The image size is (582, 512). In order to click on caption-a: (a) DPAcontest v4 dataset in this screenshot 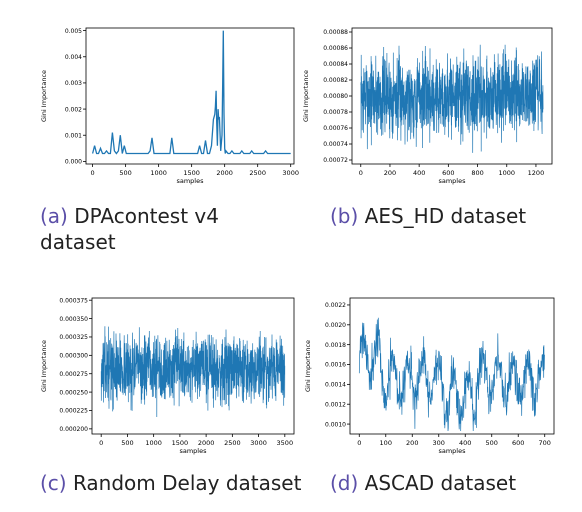, I will do `click(170, 229)`.